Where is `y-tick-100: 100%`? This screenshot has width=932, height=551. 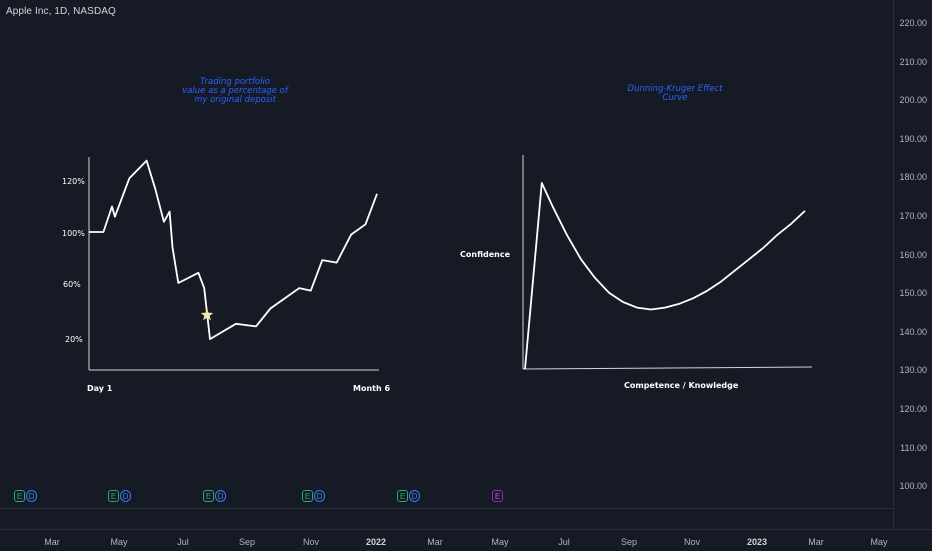
y-tick-100: 100% is located at coordinates (73, 233).